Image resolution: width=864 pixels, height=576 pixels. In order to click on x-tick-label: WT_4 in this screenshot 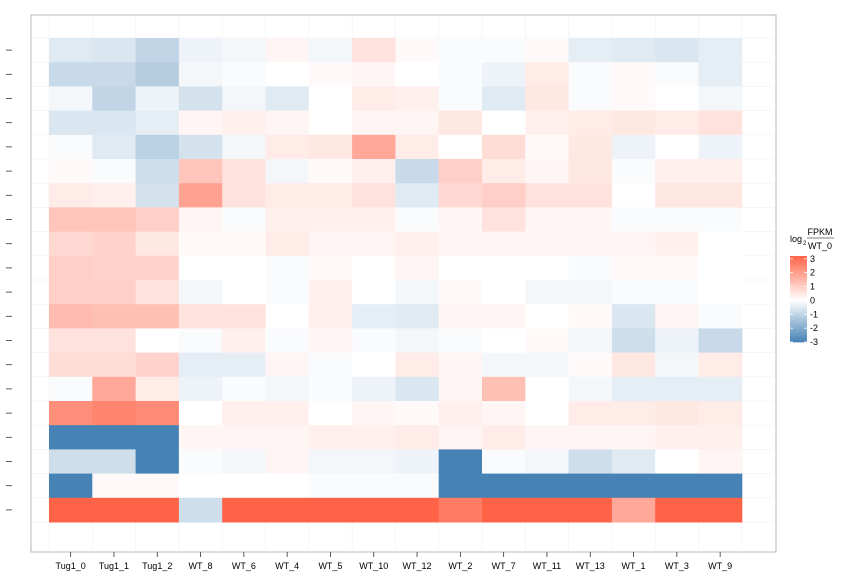, I will do `click(287, 566)`.